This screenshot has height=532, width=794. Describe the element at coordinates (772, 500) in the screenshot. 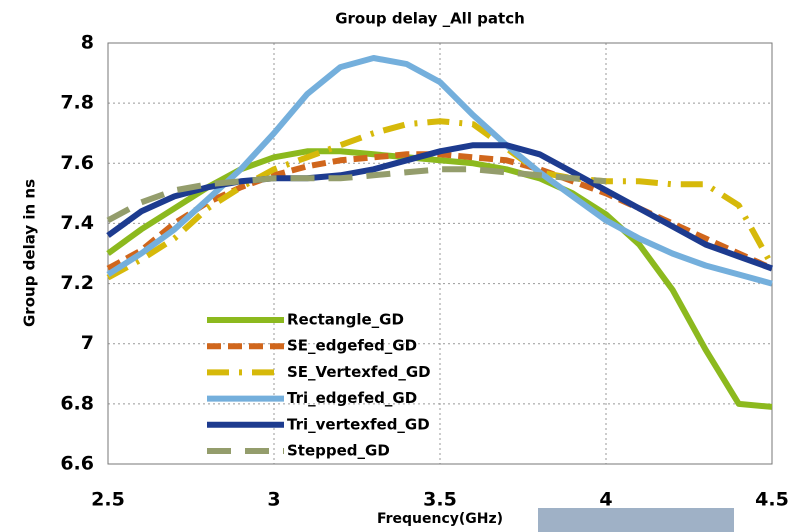

I see `x-tick-label: 4.5` at that location.